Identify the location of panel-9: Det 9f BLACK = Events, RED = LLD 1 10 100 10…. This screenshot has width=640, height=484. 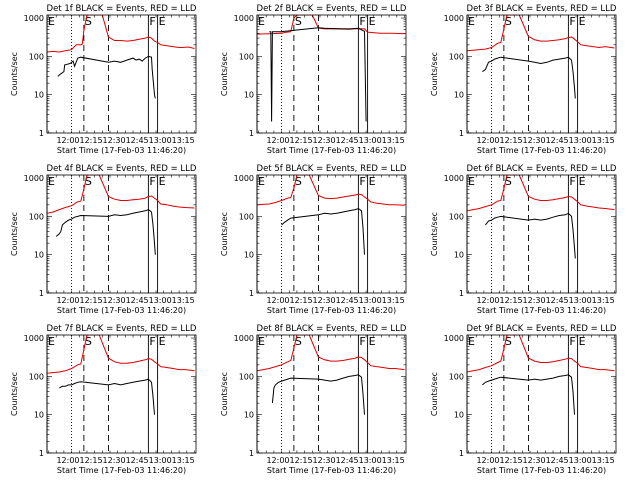
(523, 399).